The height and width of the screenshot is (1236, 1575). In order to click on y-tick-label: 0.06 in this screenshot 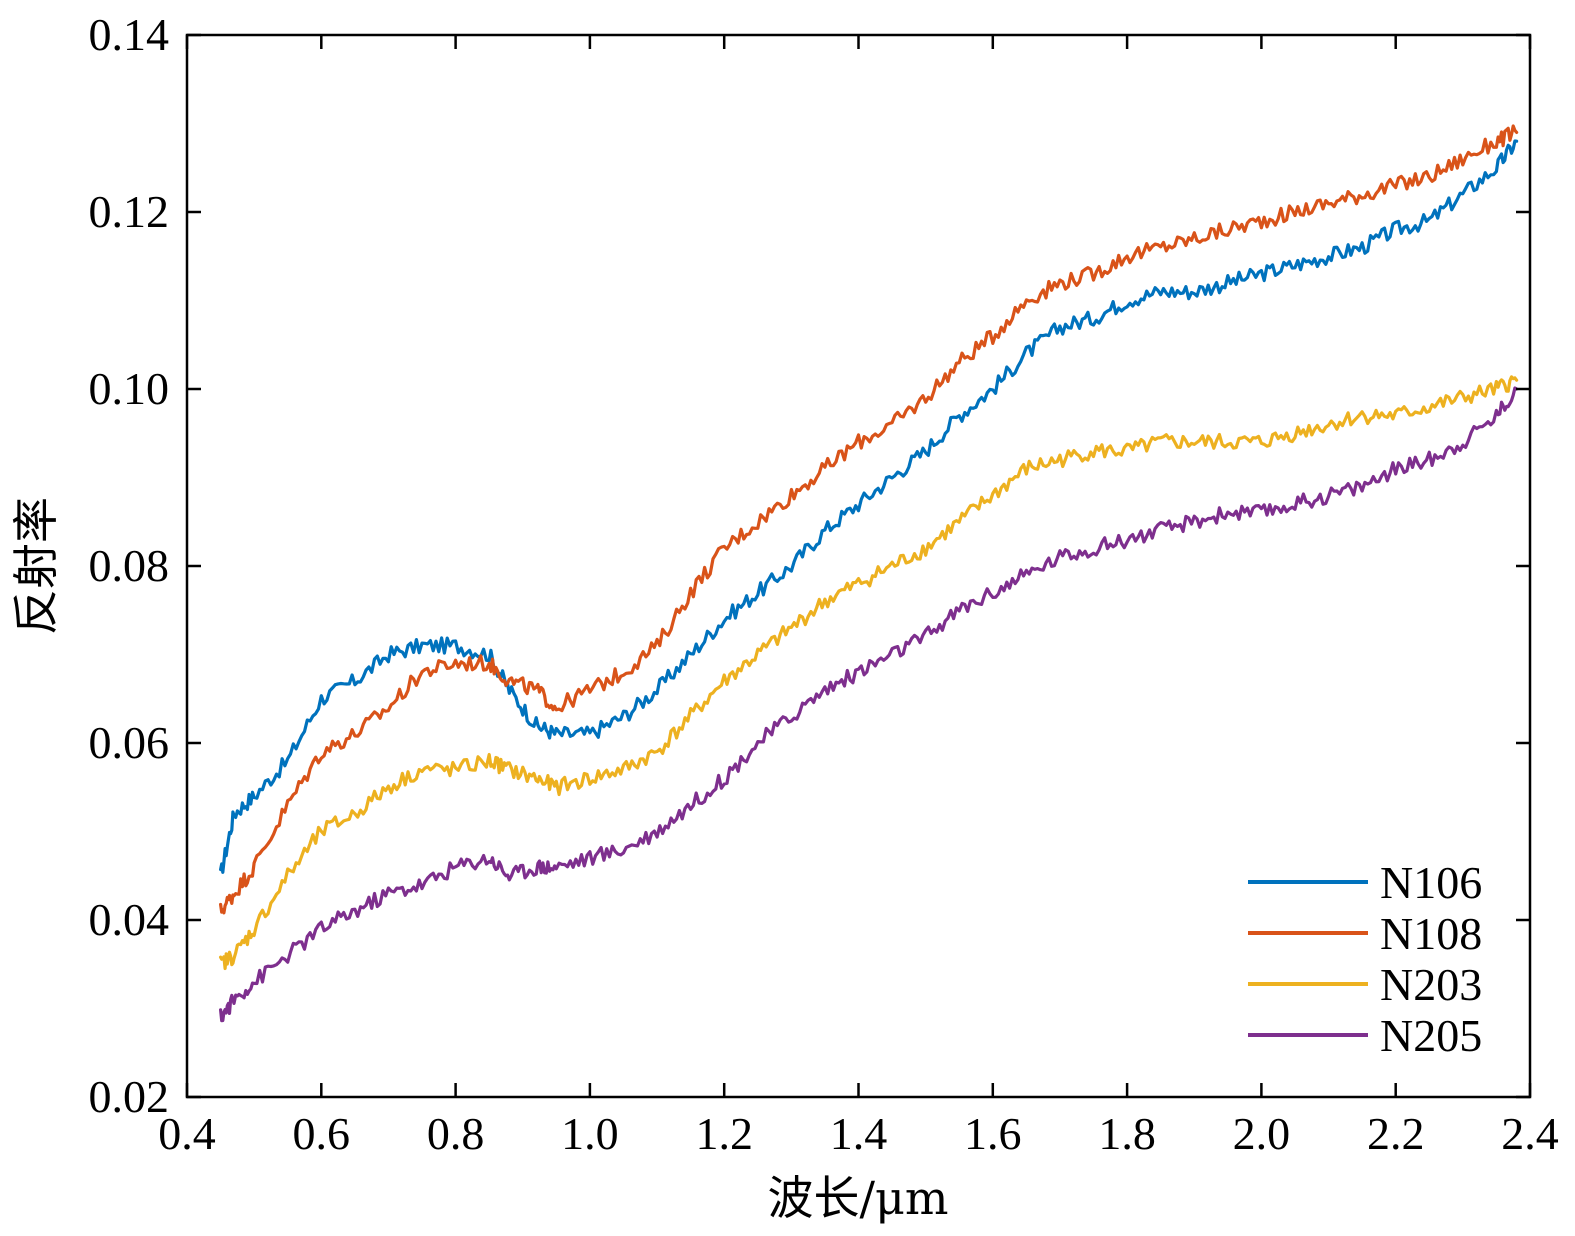, I will do `click(129, 742)`.